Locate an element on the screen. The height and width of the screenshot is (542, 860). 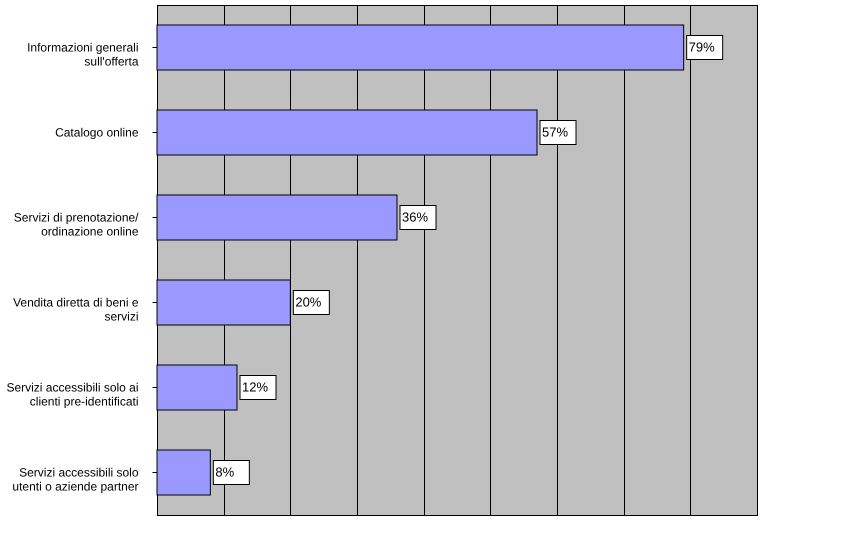
y-tick-label: Servizi accessibili solo ai clienti pre-identificati is located at coordinates (72, 394).